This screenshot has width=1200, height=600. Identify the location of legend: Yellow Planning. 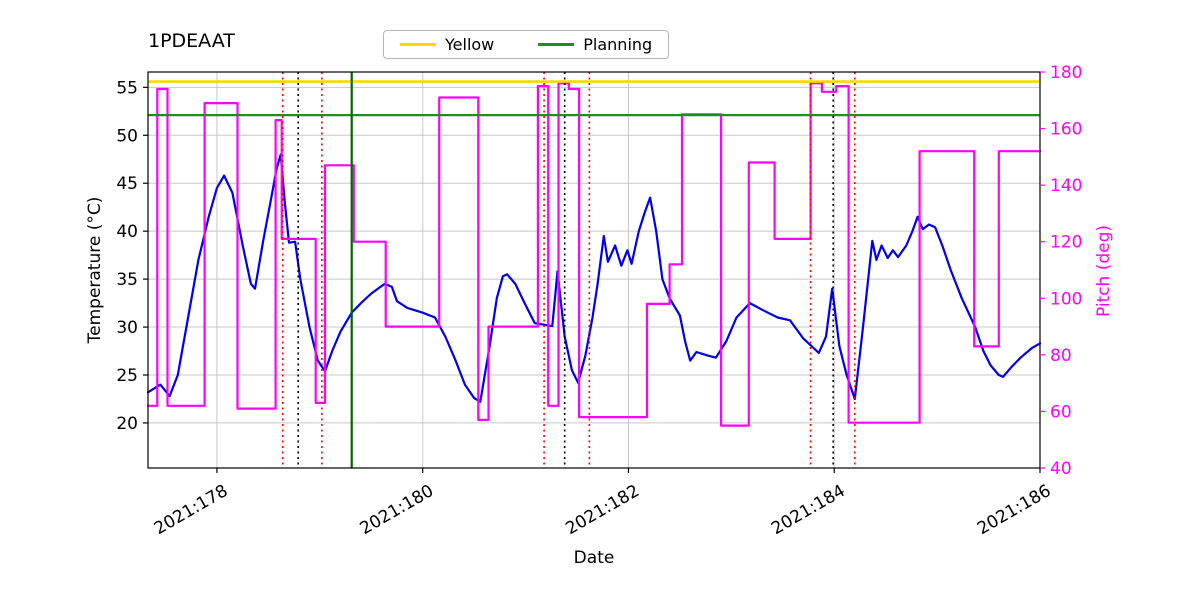
(526, 44).